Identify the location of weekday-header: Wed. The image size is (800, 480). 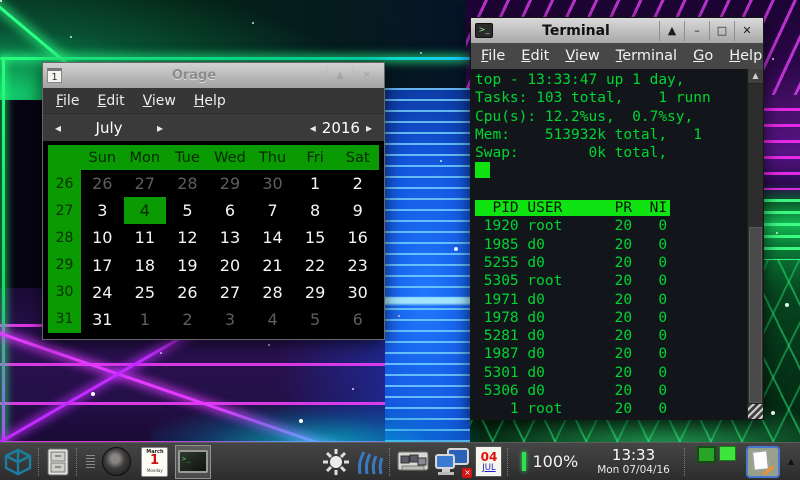
(230, 157).